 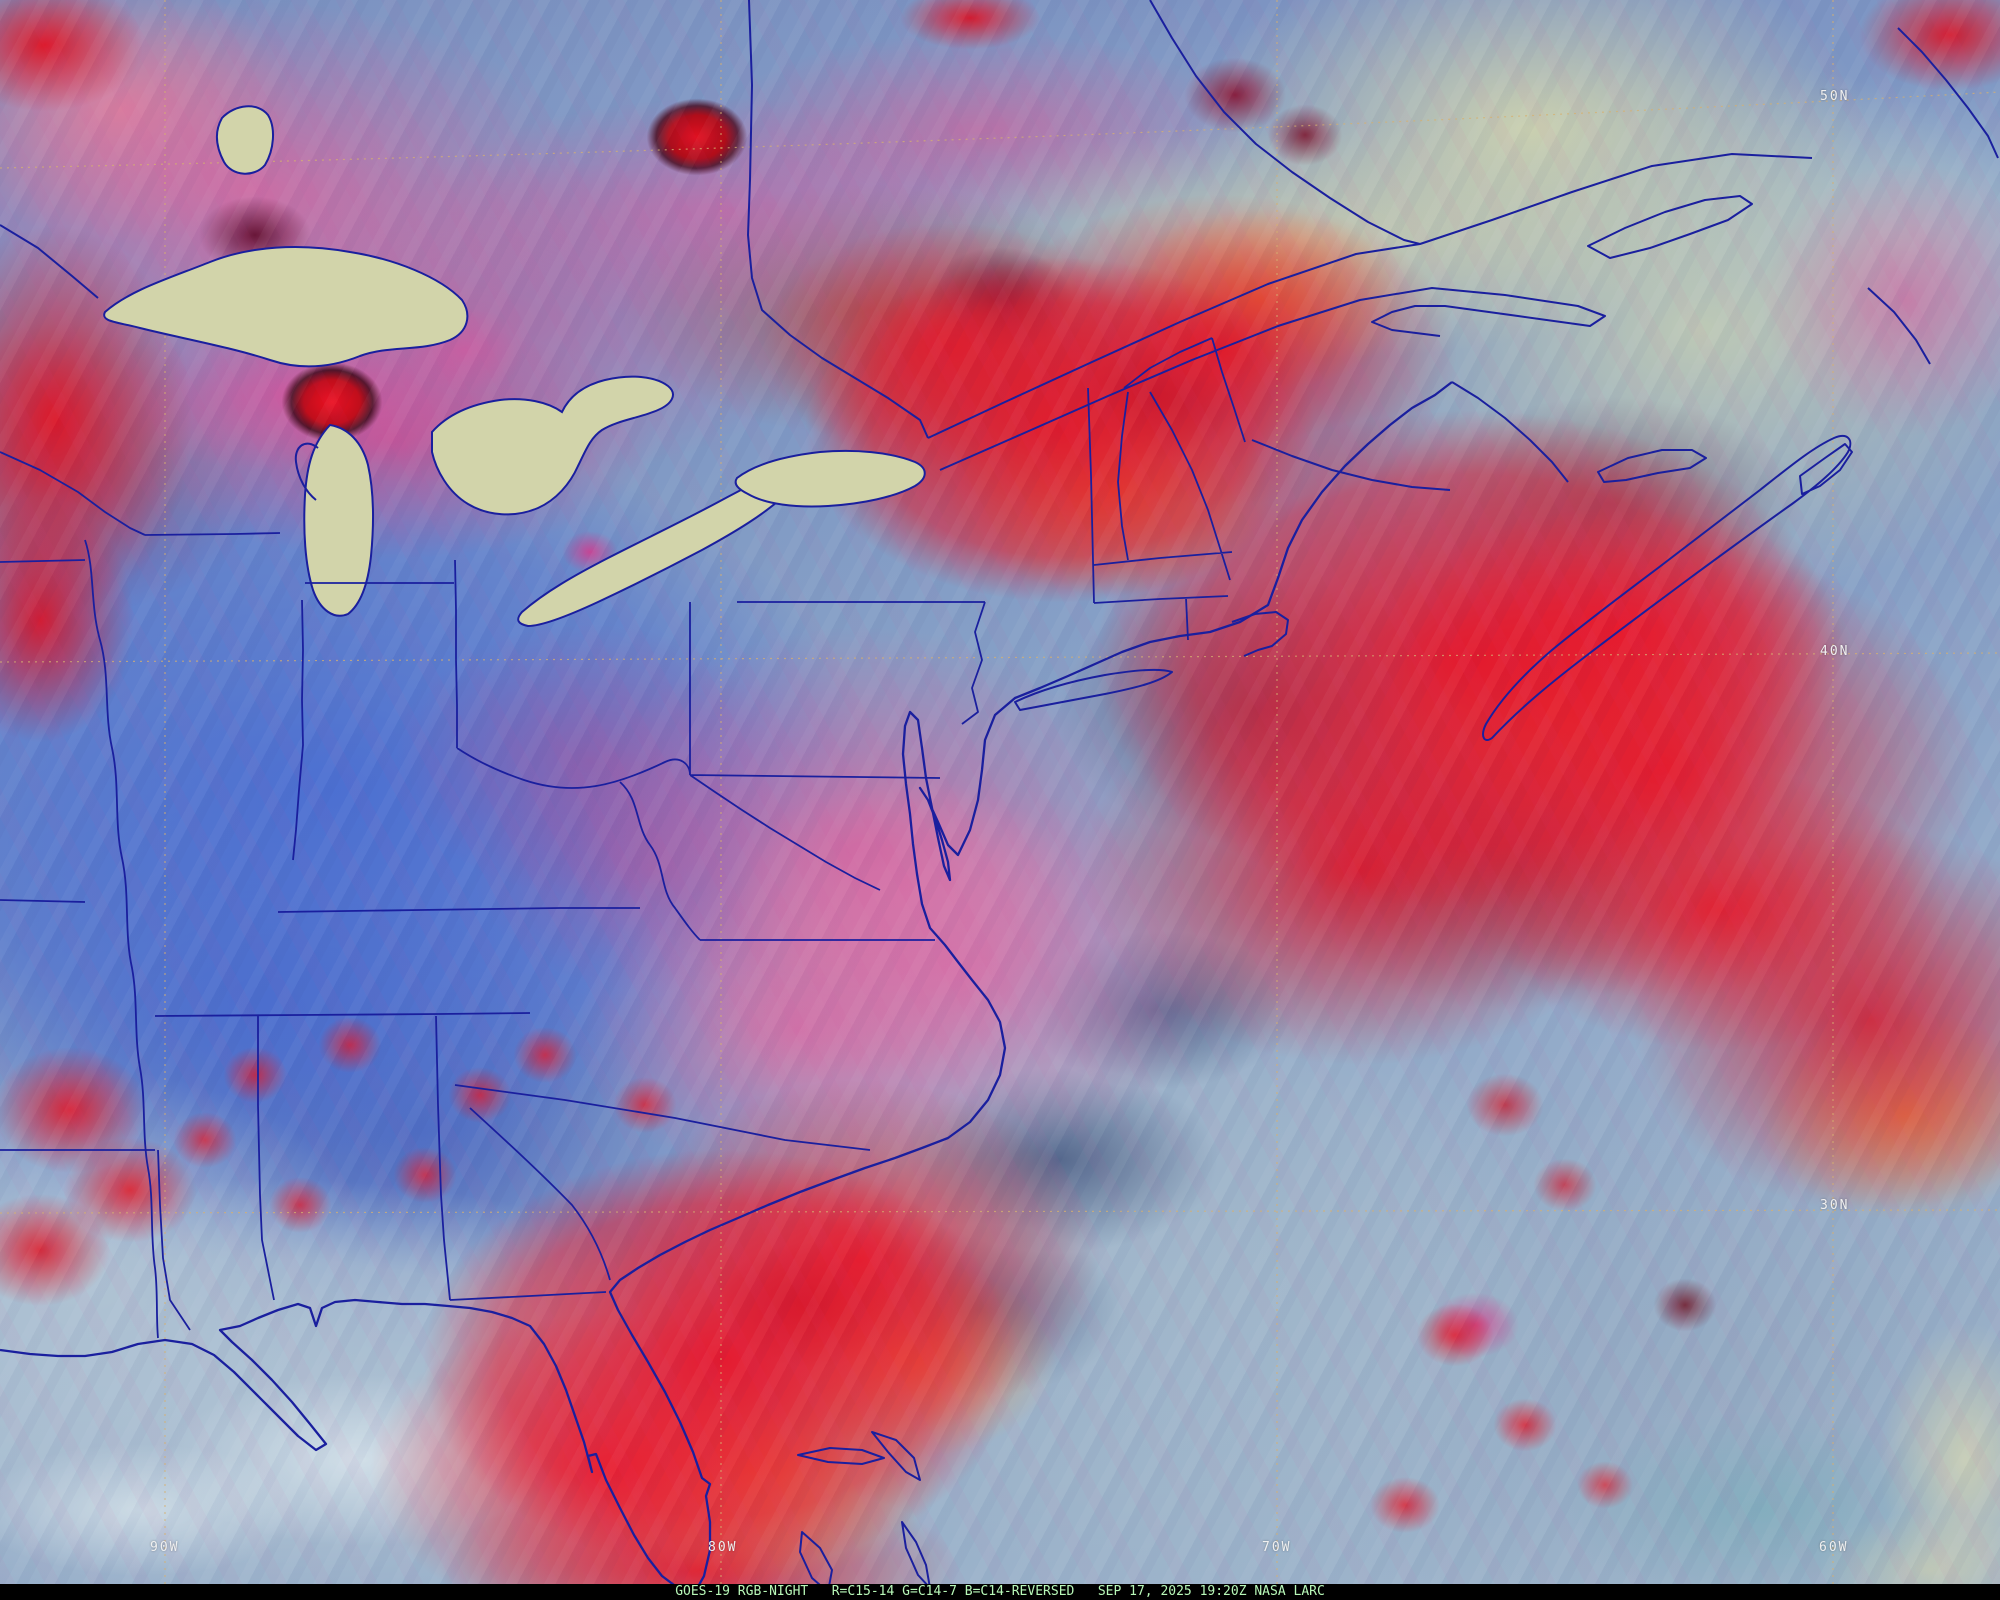 I want to click on lon-label-90w: 90W, so click(x=165, y=1547).